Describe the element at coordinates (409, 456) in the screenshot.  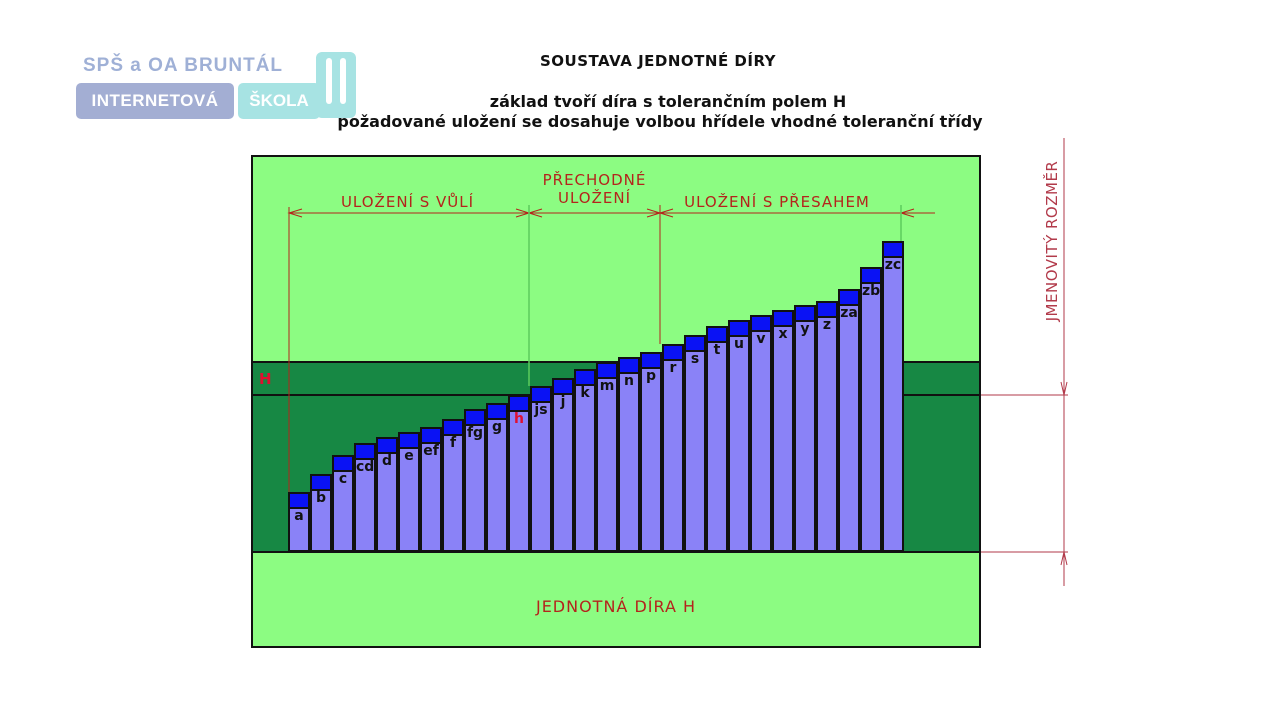
I see `shaft-label: e` at that location.